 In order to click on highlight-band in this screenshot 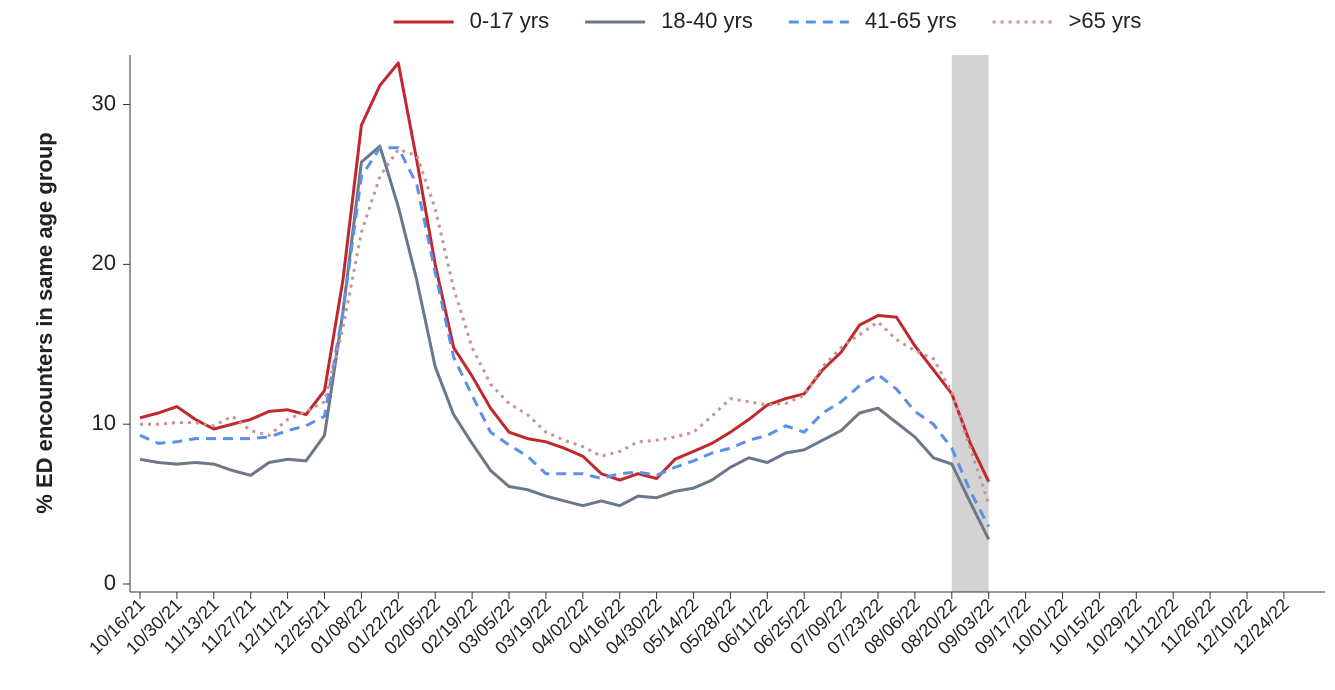, I will do `click(970, 323)`.